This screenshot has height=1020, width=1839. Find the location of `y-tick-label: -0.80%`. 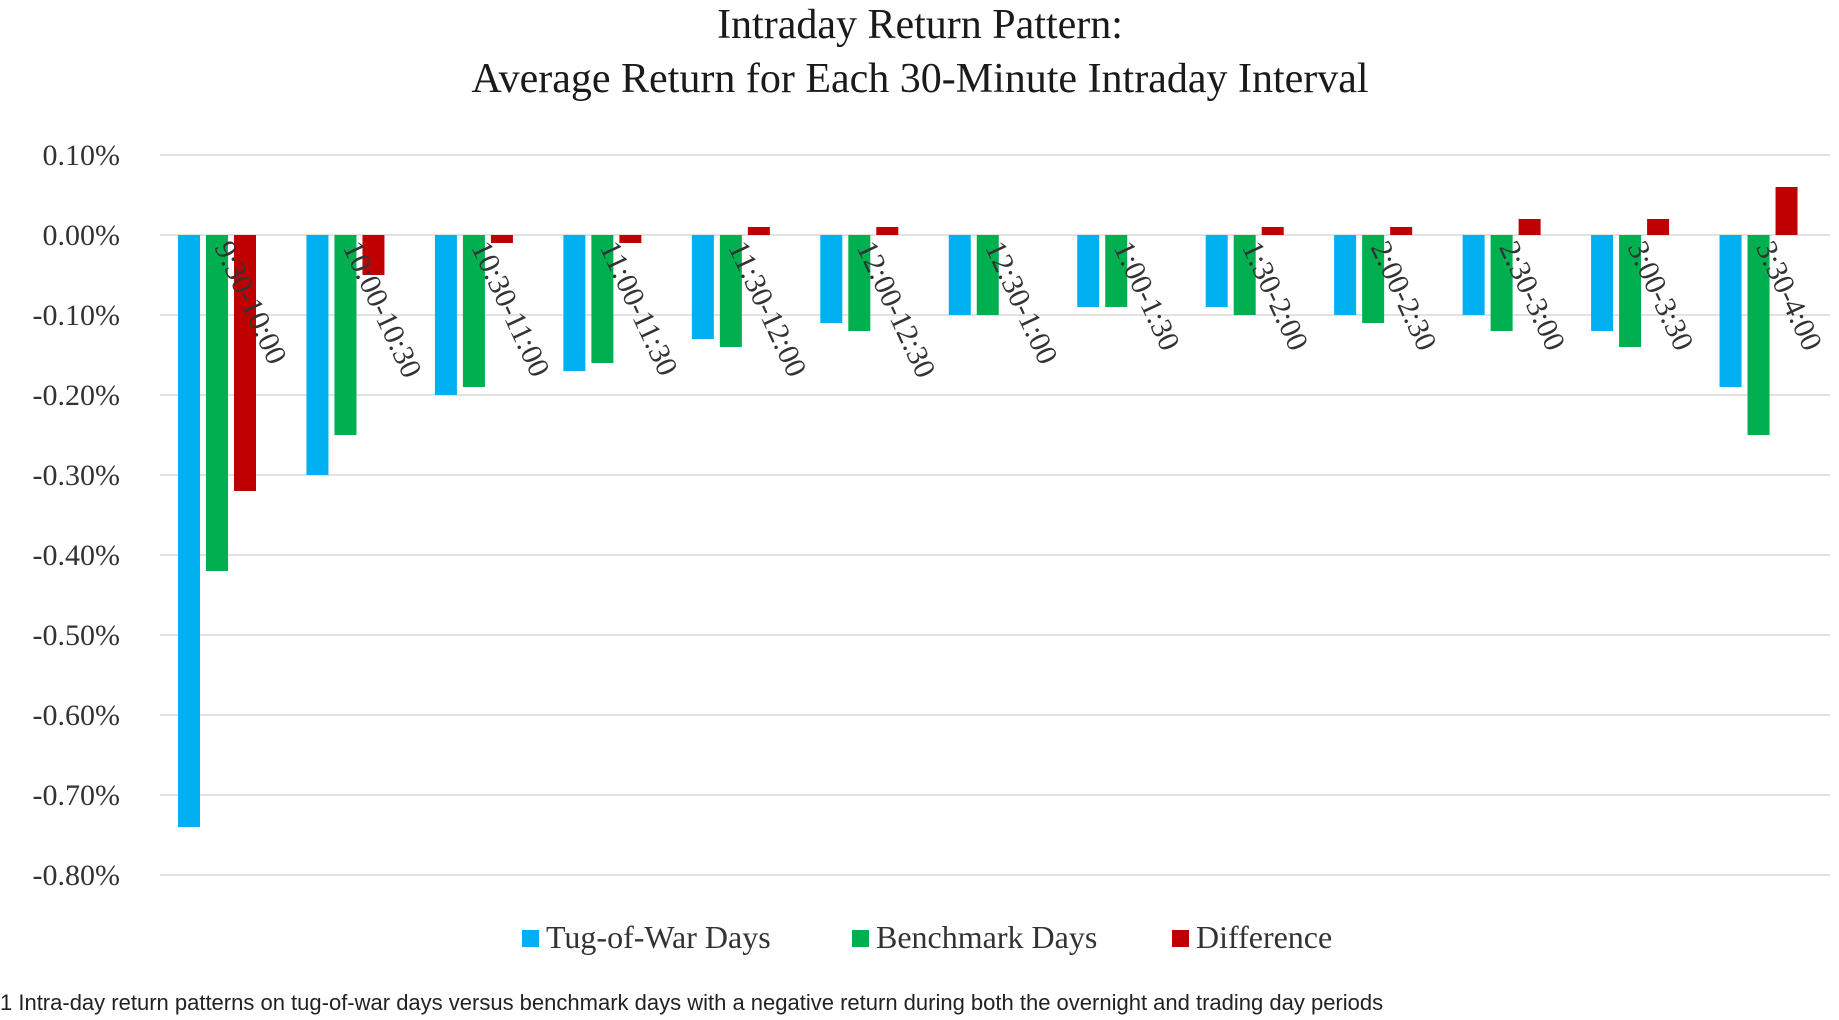

y-tick-label: -0.80% is located at coordinates (76, 875).